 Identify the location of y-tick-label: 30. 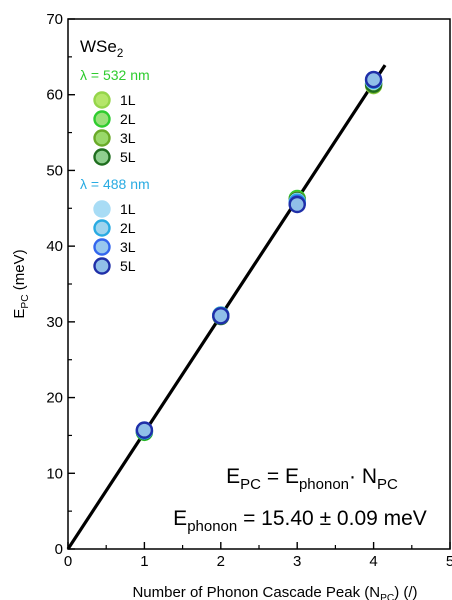
(54, 322).